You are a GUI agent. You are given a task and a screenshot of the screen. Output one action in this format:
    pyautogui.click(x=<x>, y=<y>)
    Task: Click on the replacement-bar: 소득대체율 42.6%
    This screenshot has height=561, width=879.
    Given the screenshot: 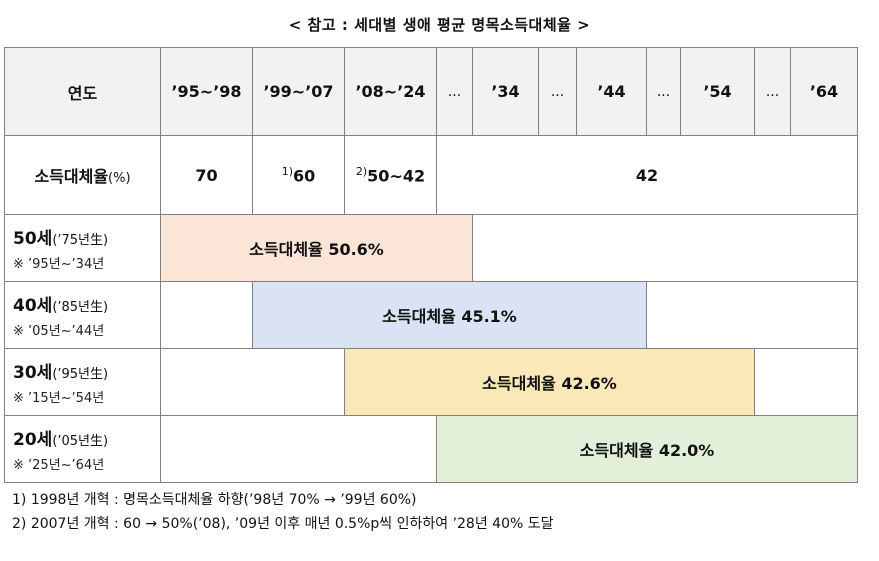 What is the action you would take?
    pyautogui.click(x=549, y=382)
    